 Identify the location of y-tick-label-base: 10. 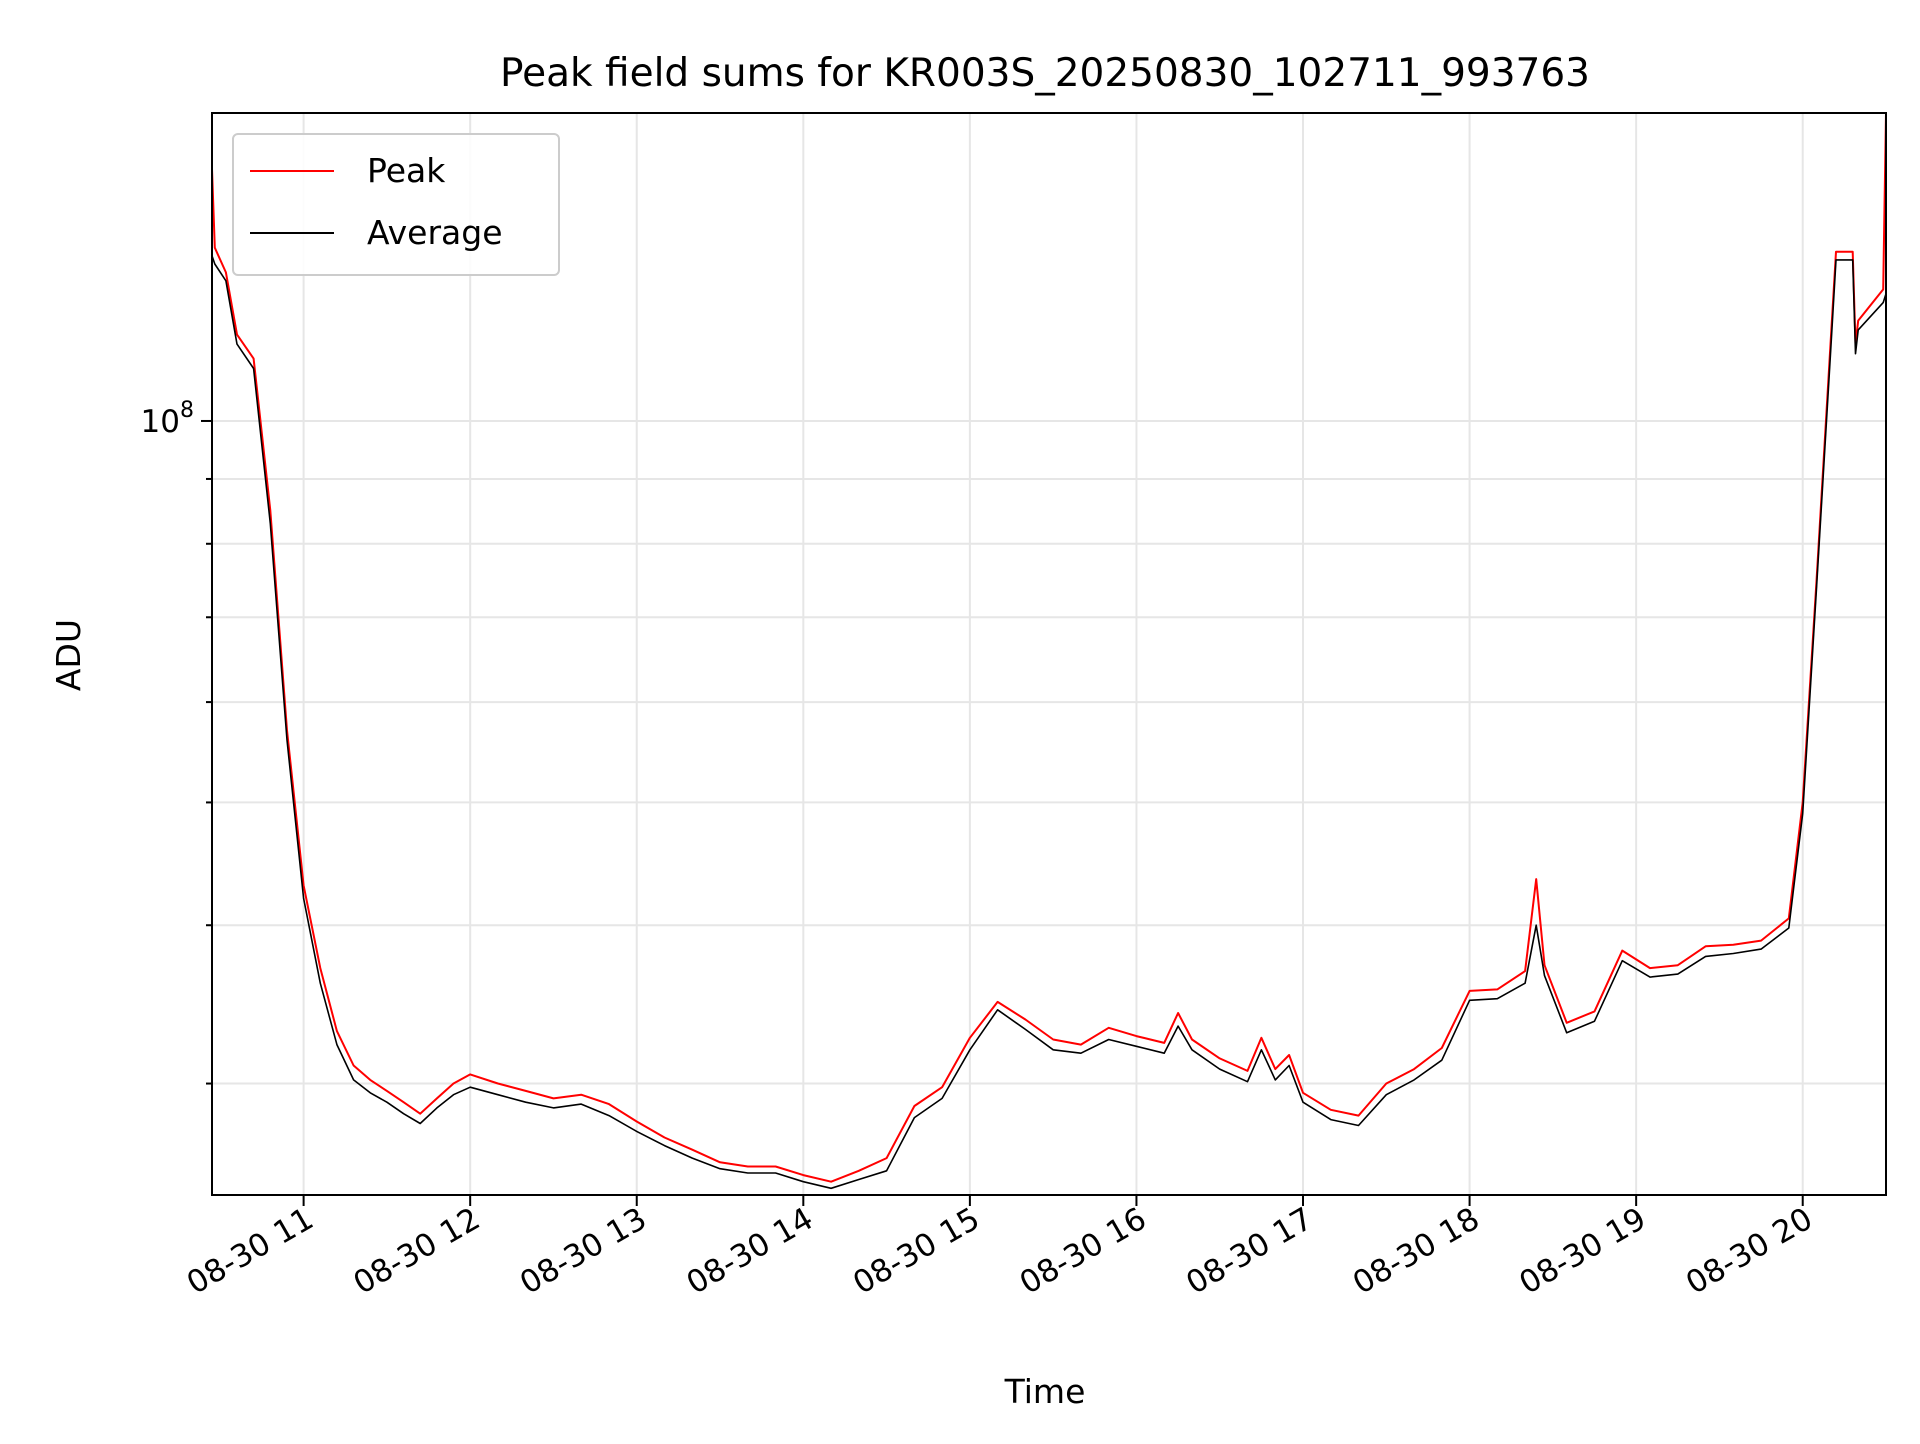
(160, 422).